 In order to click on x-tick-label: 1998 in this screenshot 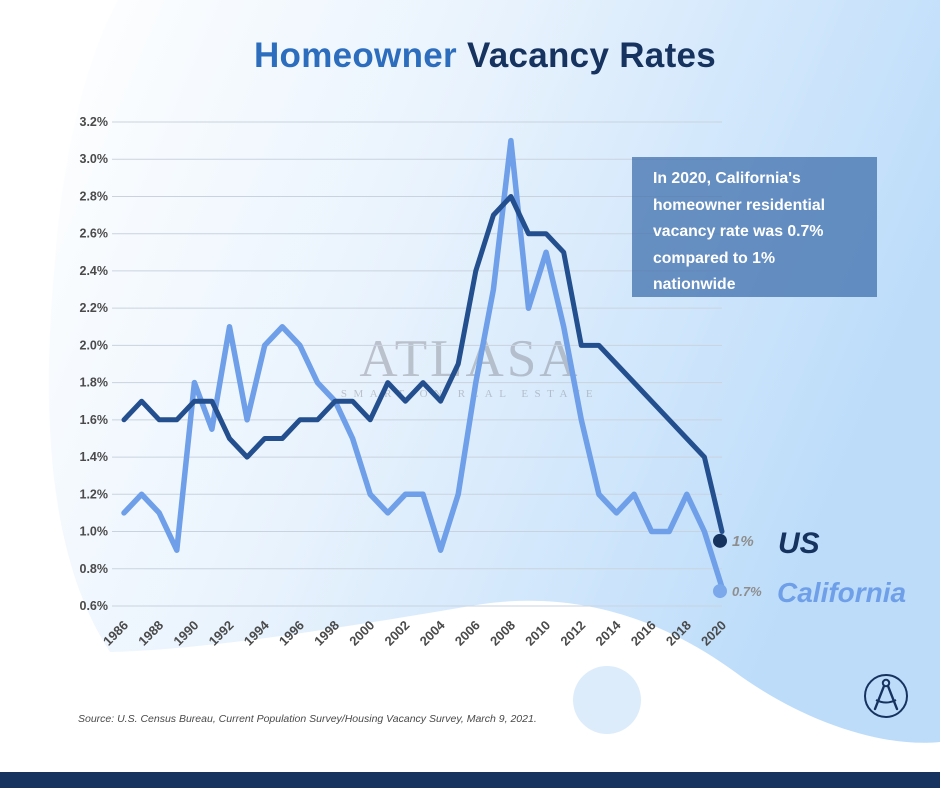, I will do `click(326, 633)`.